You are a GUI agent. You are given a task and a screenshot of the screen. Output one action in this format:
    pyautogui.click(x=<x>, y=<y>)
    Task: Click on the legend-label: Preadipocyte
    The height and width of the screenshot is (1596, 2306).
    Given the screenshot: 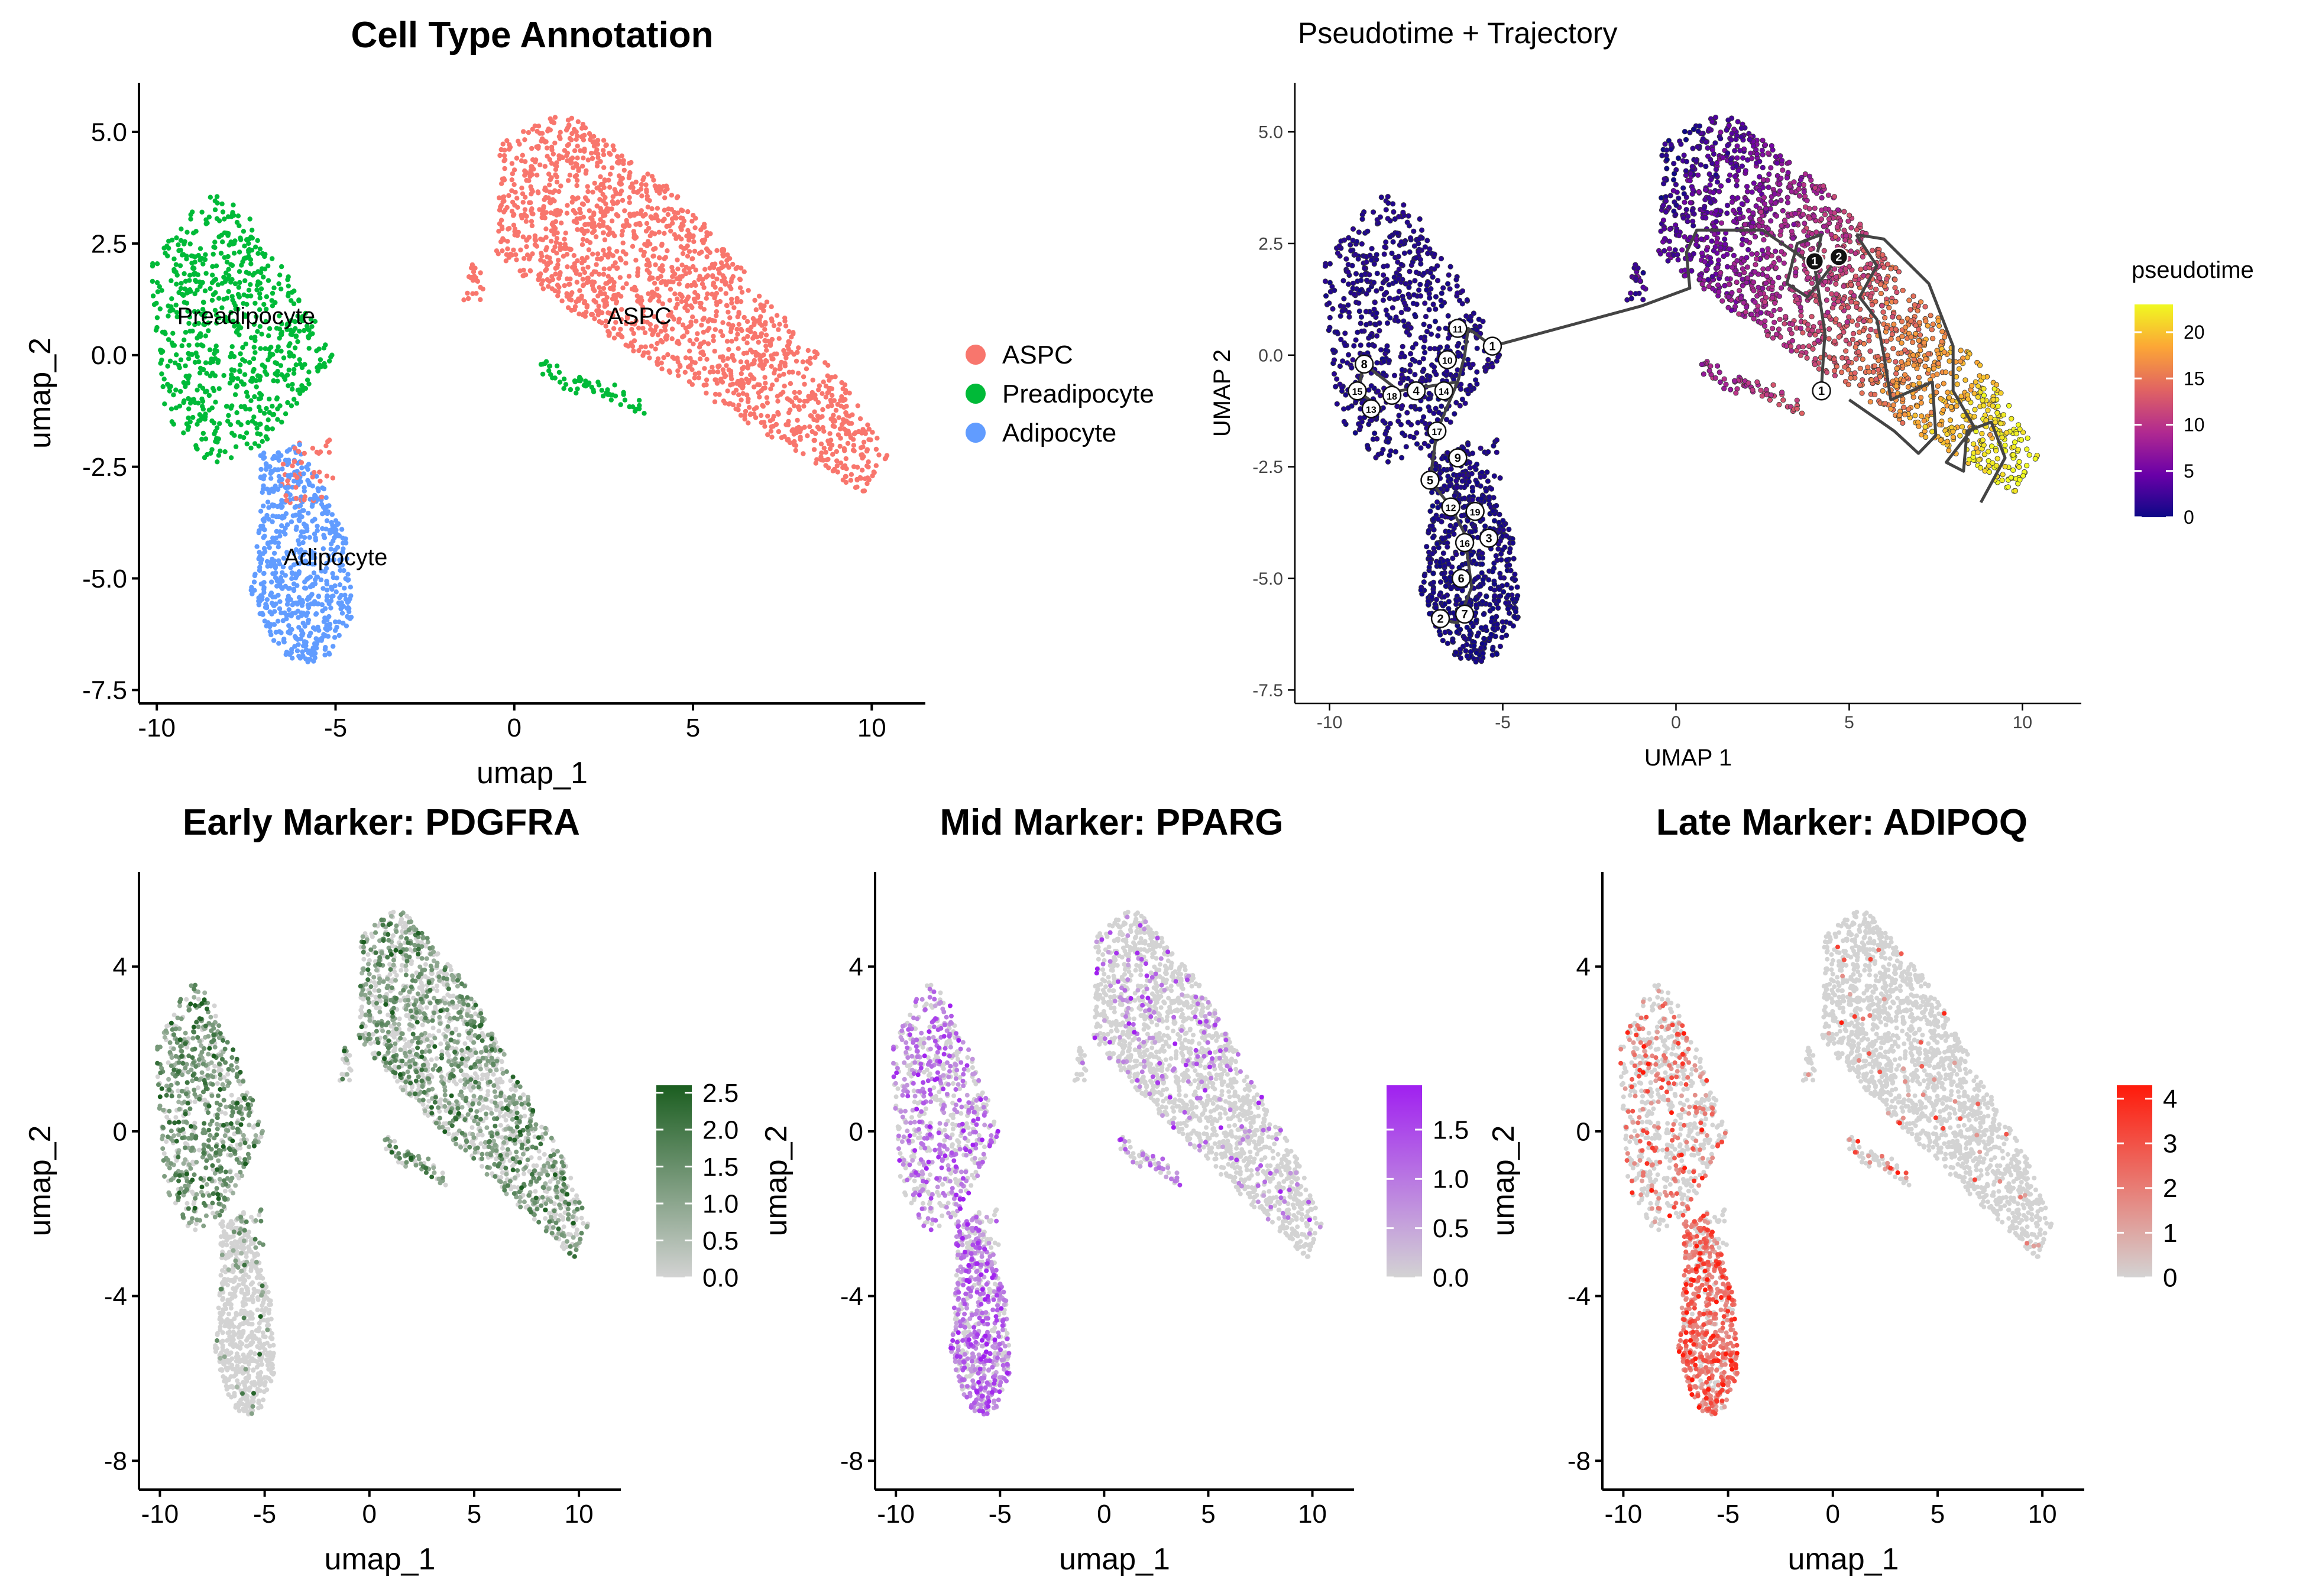 What is the action you would take?
    pyautogui.click(x=1078, y=393)
    